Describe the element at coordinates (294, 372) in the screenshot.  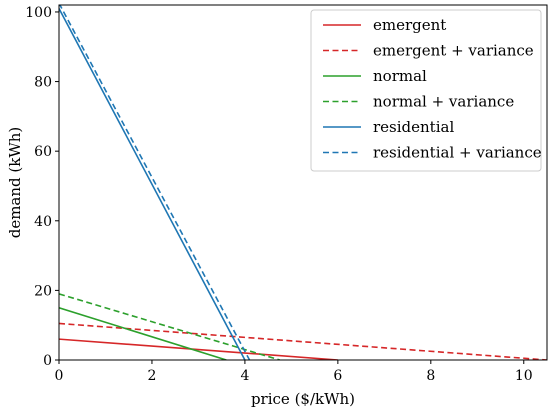
I see `x-axis-ticks: 0 2 4 6 8 10` at that location.